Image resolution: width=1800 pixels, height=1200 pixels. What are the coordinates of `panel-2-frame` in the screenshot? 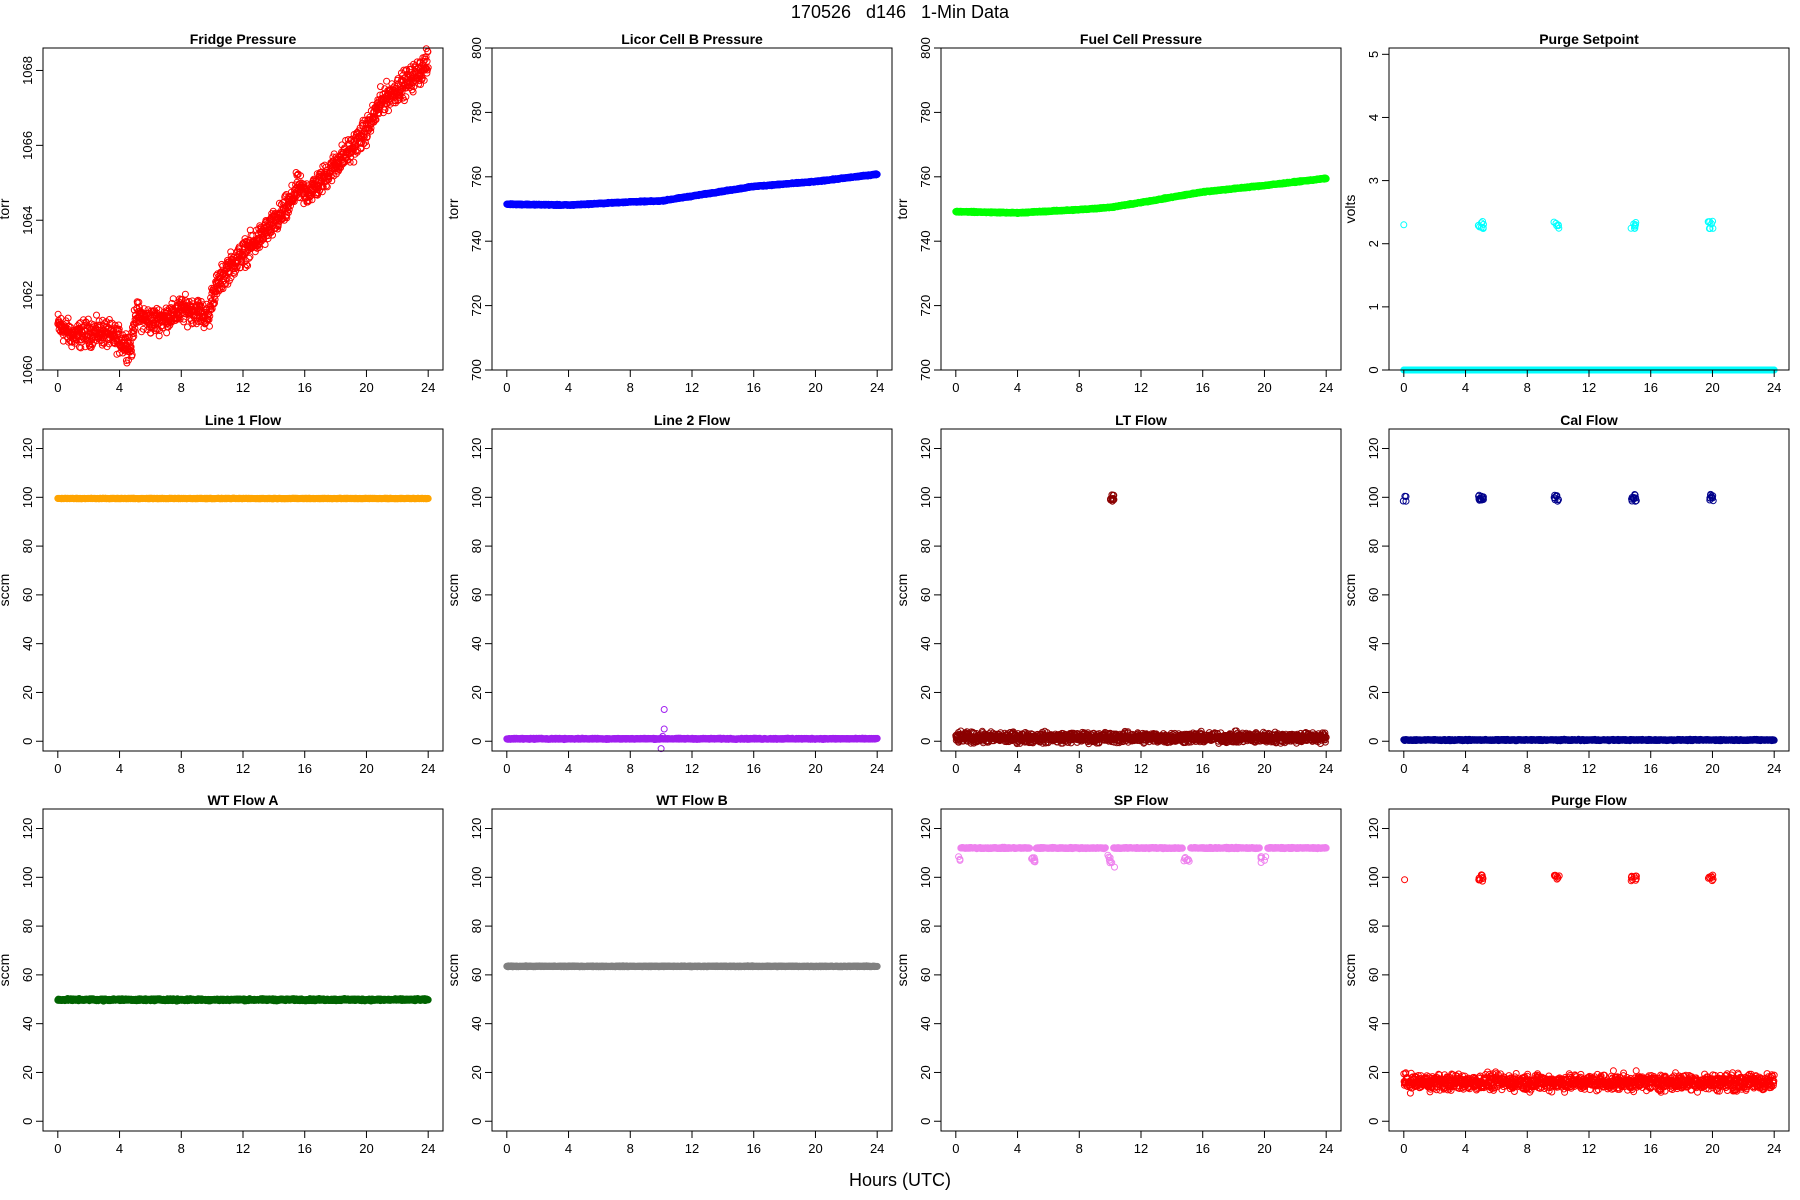 It's located at (692, 209).